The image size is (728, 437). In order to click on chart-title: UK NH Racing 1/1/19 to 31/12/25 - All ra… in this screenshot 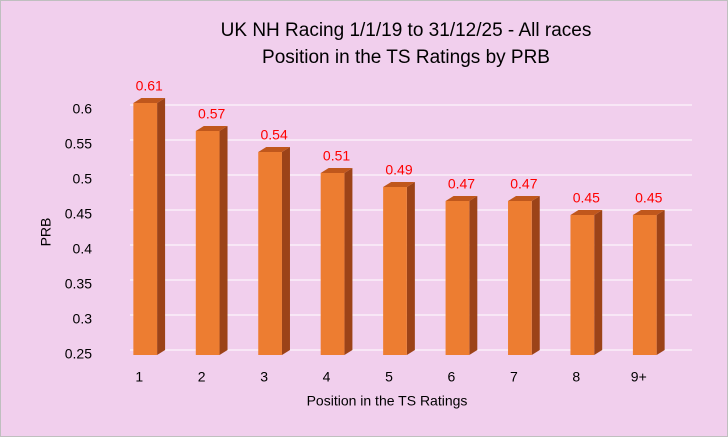, I will do `click(406, 30)`.